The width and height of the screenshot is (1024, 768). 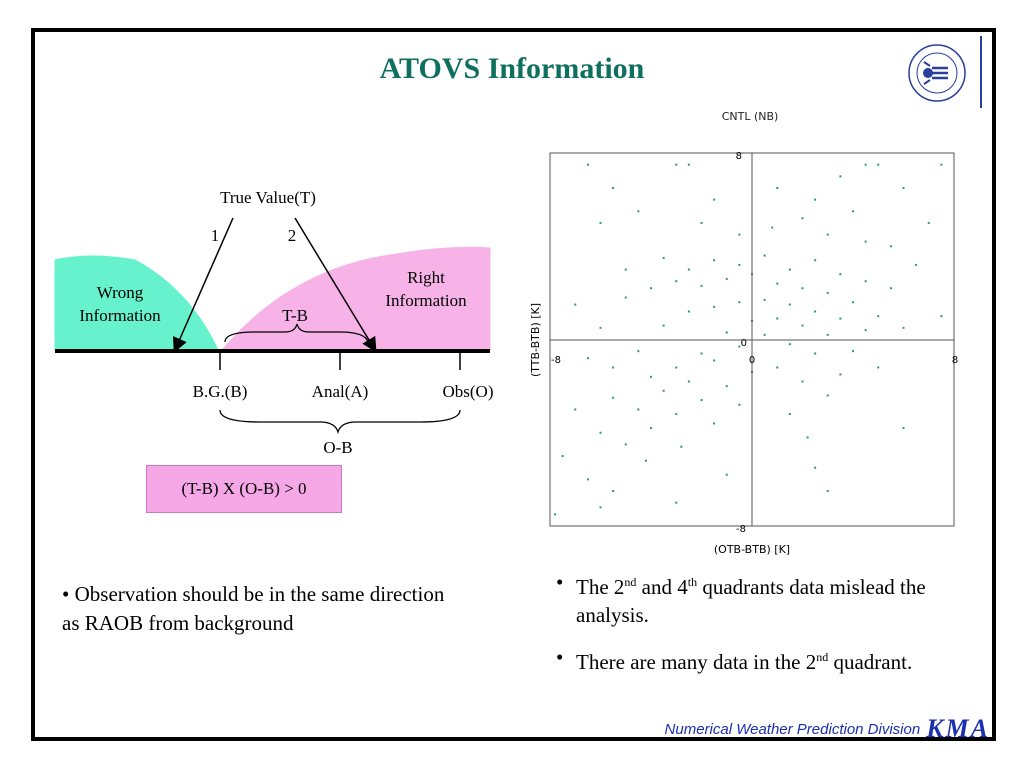 I want to click on y-tick-bottom: -8, so click(x=741, y=529).